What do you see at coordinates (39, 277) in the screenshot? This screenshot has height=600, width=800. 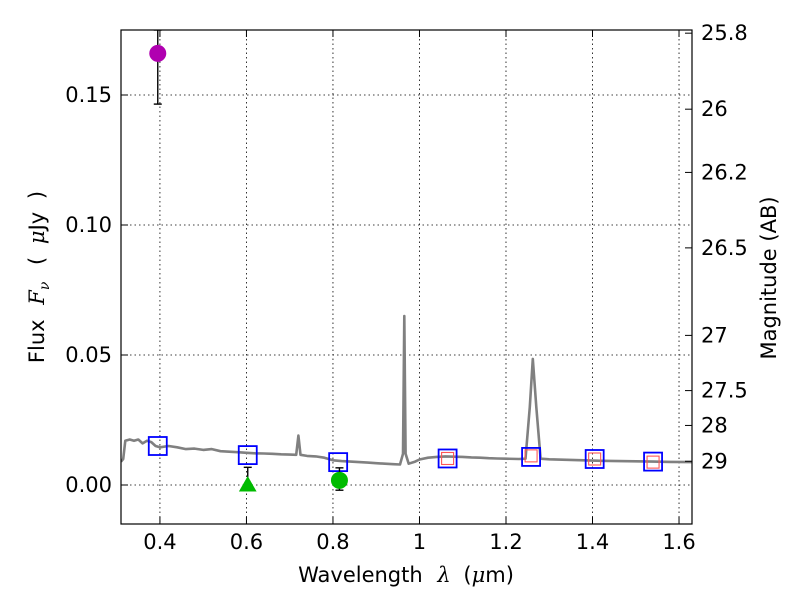 I see `y-axis-label: Flux Fν ( μJy )` at bounding box center [39, 277].